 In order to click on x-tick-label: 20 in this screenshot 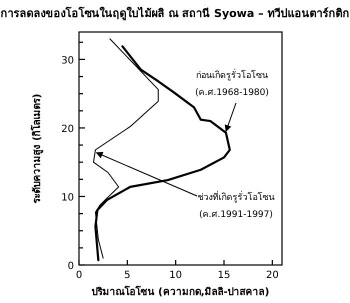, I will do `click(272, 275)`.